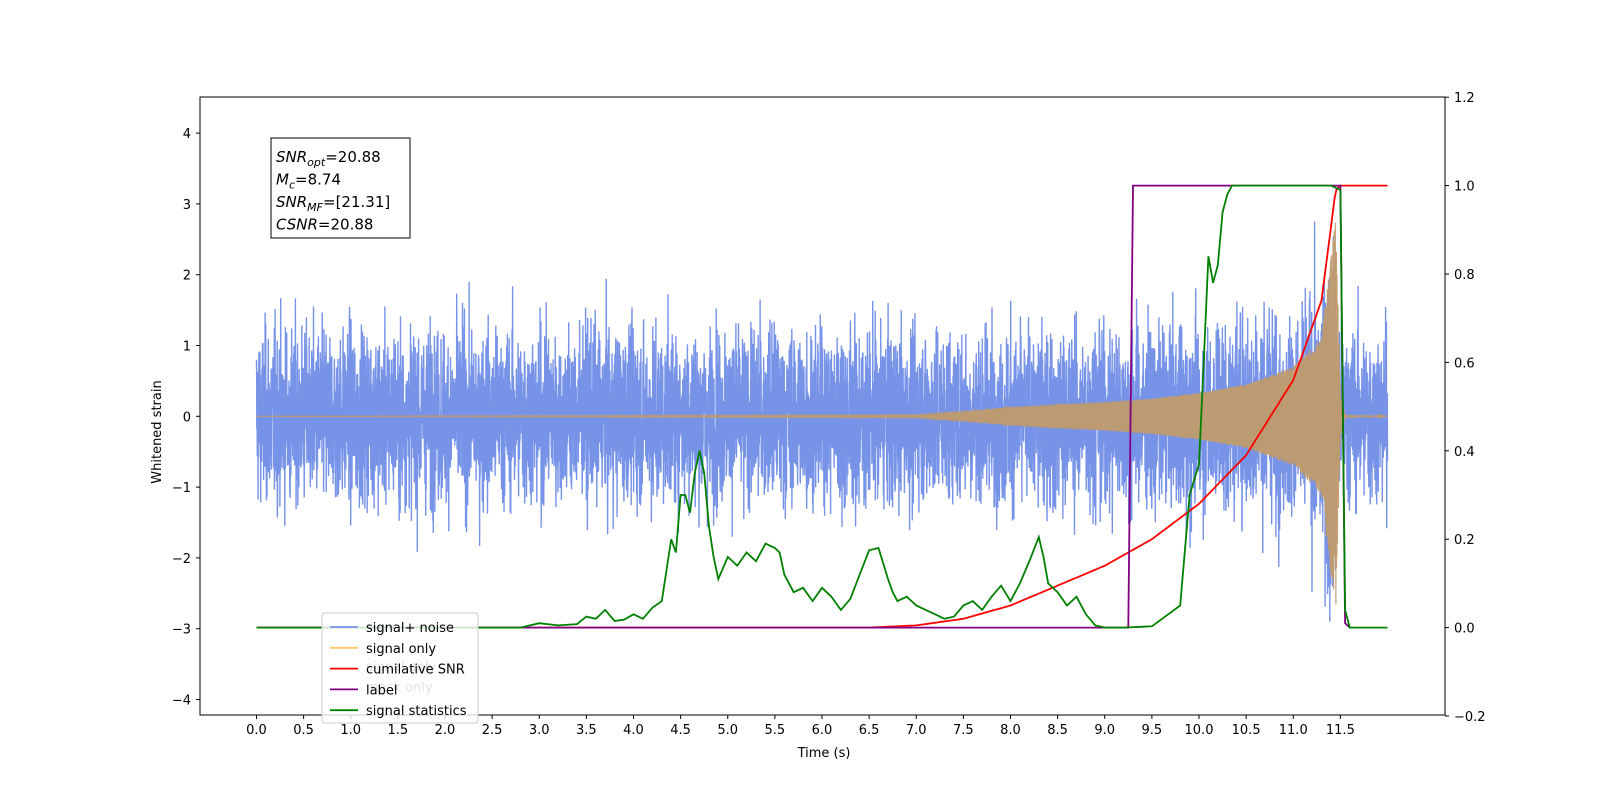 The width and height of the screenshot is (1600, 800). Describe the element at coordinates (187, 205) in the screenshot. I see `y-tick-label: 3` at that location.